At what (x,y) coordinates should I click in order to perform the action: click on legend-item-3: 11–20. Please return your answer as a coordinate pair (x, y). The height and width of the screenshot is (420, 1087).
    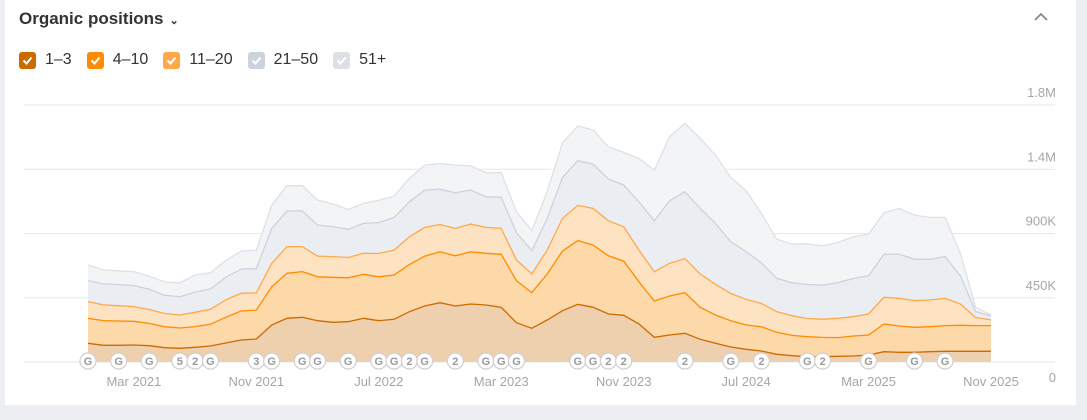
    Looking at the image, I should click on (198, 60).